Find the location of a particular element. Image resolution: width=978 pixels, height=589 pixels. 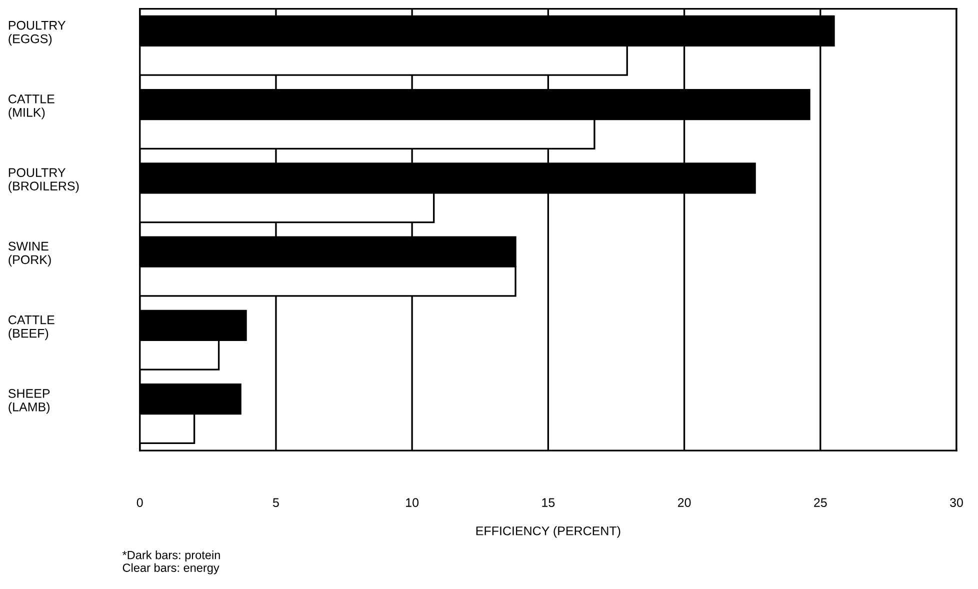

y-tick-label: SWINE (PORK) is located at coordinates (29, 254).